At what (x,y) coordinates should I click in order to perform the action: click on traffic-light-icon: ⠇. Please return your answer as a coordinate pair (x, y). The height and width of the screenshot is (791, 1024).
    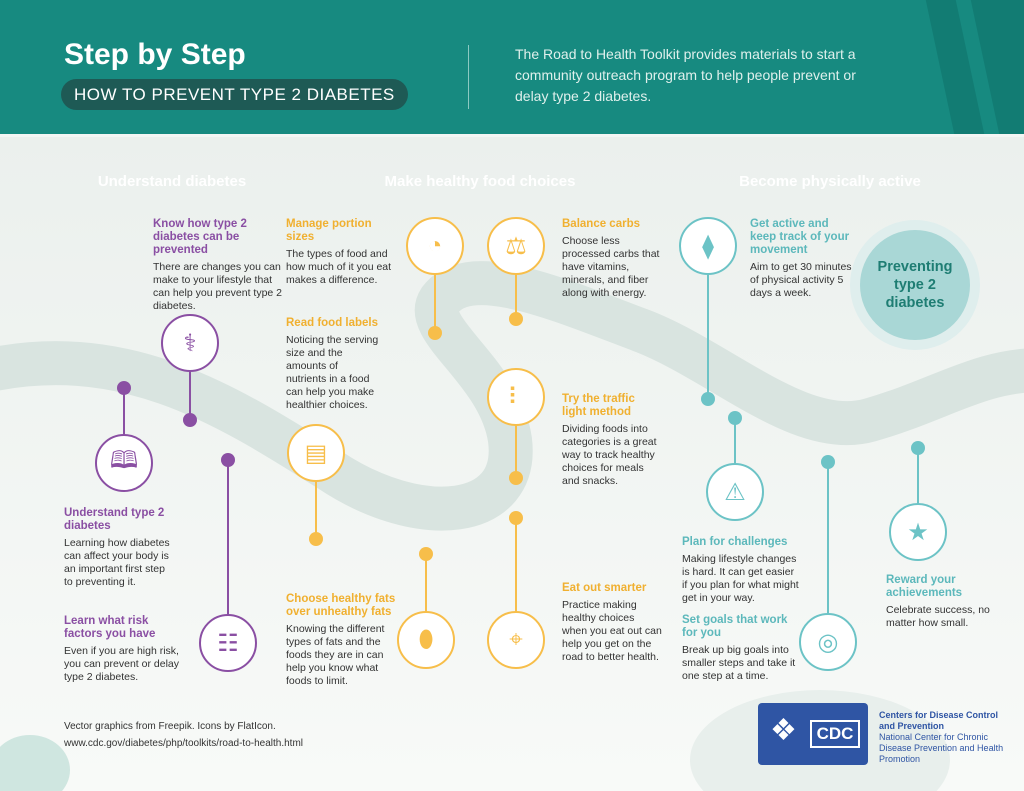
    Looking at the image, I should click on (516, 397).